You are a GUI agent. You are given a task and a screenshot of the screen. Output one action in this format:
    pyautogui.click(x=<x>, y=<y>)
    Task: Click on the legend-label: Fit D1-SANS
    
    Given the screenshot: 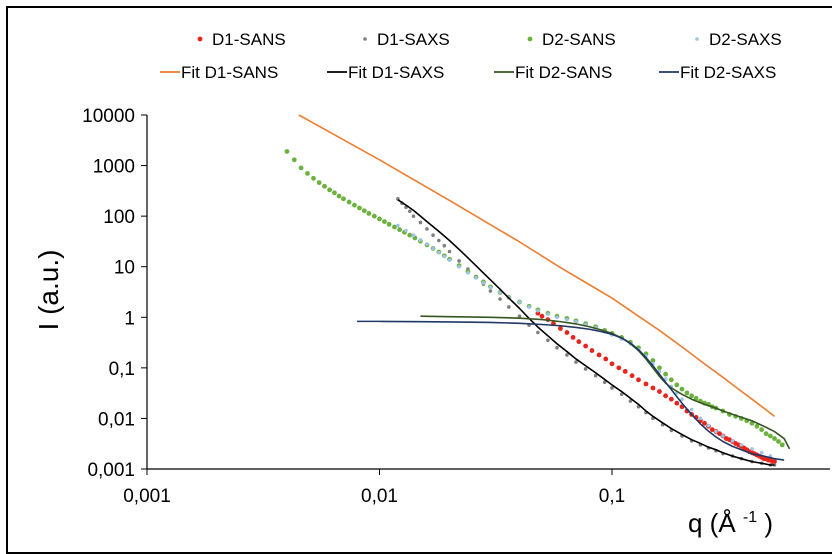 What is the action you would take?
    pyautogui.click(x=229, y=72)
    